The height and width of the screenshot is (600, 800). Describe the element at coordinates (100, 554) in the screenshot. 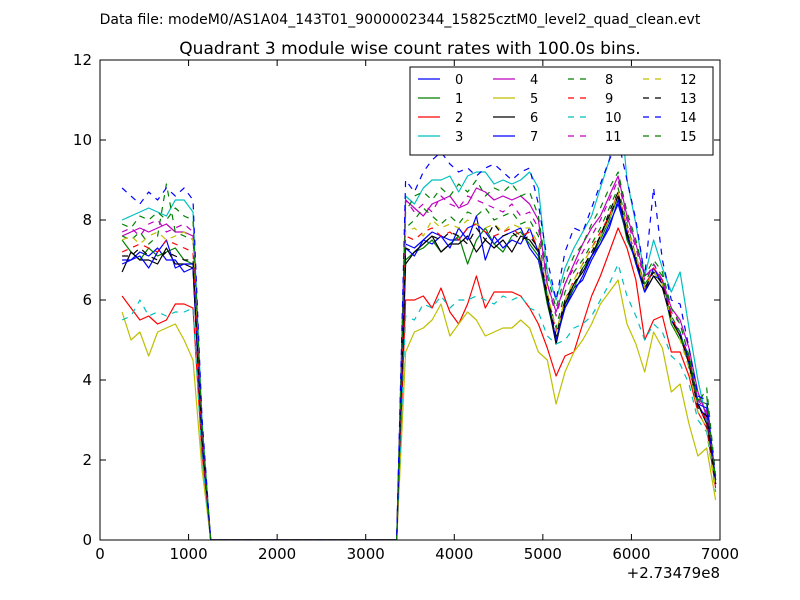

I see `x-tick-label: 0` at that location.